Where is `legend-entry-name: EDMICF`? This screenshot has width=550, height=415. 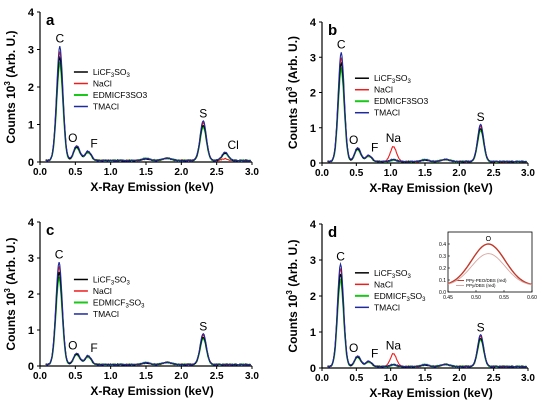 legend-entry-name: EDMICF is located at coordinates (390, 296).